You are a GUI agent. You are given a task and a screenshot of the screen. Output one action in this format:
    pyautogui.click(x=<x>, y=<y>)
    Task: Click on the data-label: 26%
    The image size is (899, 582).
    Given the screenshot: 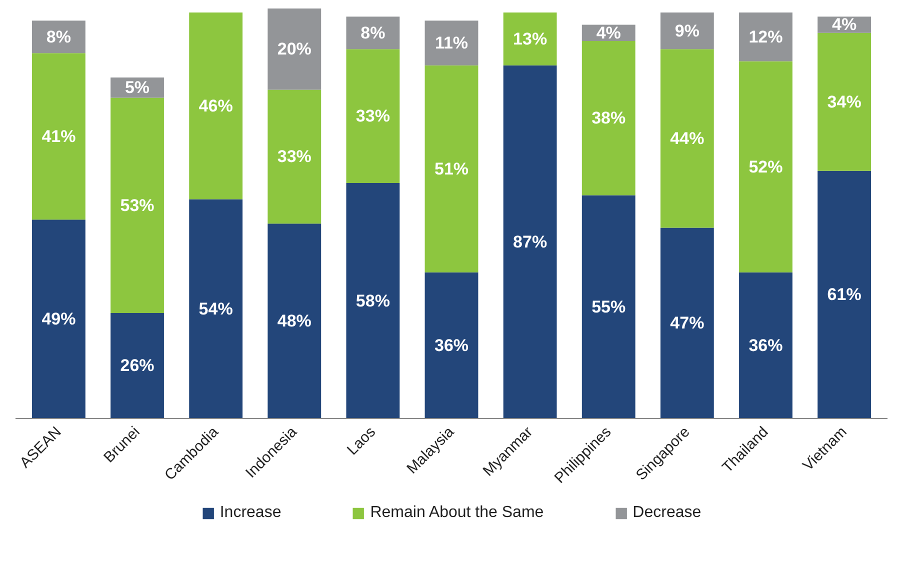 What is the action you would take?
    pyautogui.click(x=137, y=366)
    